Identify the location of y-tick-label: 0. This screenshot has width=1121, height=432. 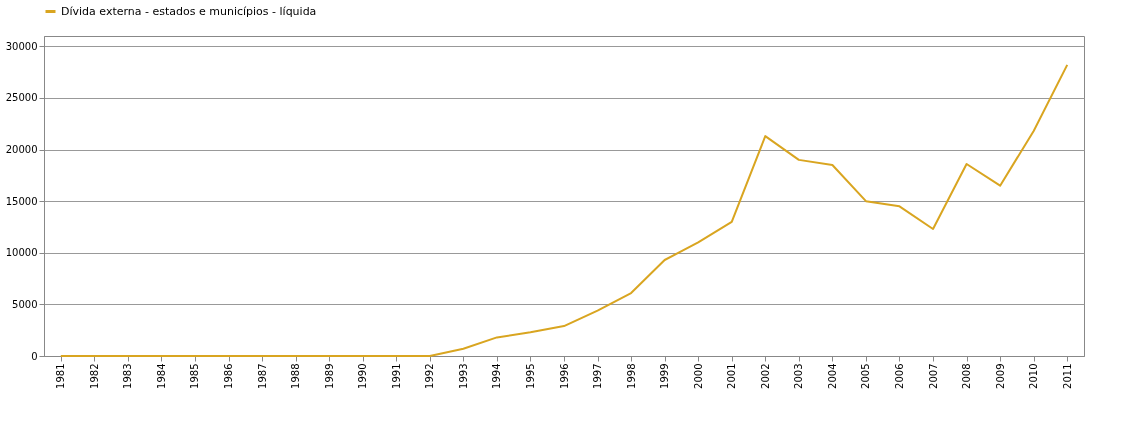
(34, 356).